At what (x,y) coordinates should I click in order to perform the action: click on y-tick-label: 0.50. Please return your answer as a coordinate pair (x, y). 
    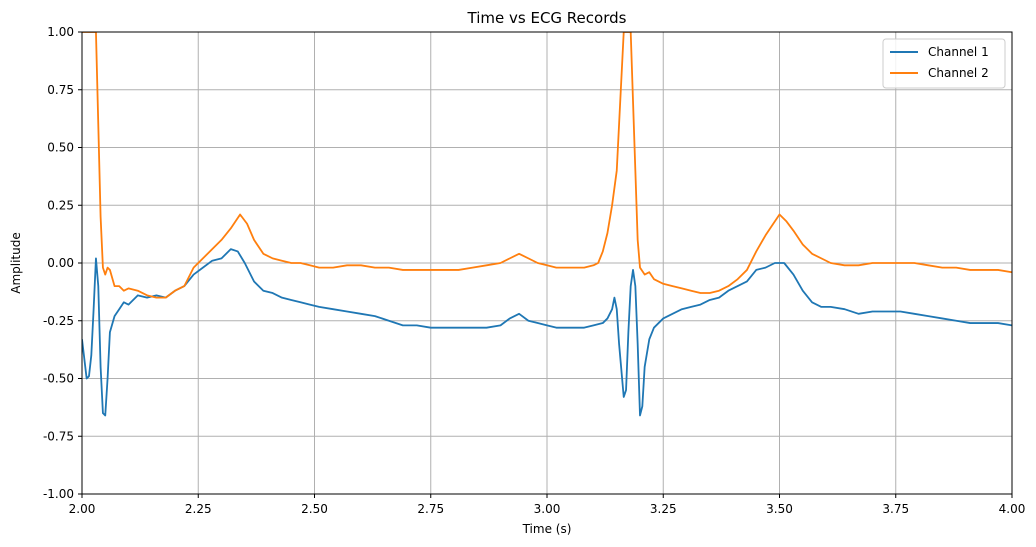
    Looking at the image, I should click on (60, 148).